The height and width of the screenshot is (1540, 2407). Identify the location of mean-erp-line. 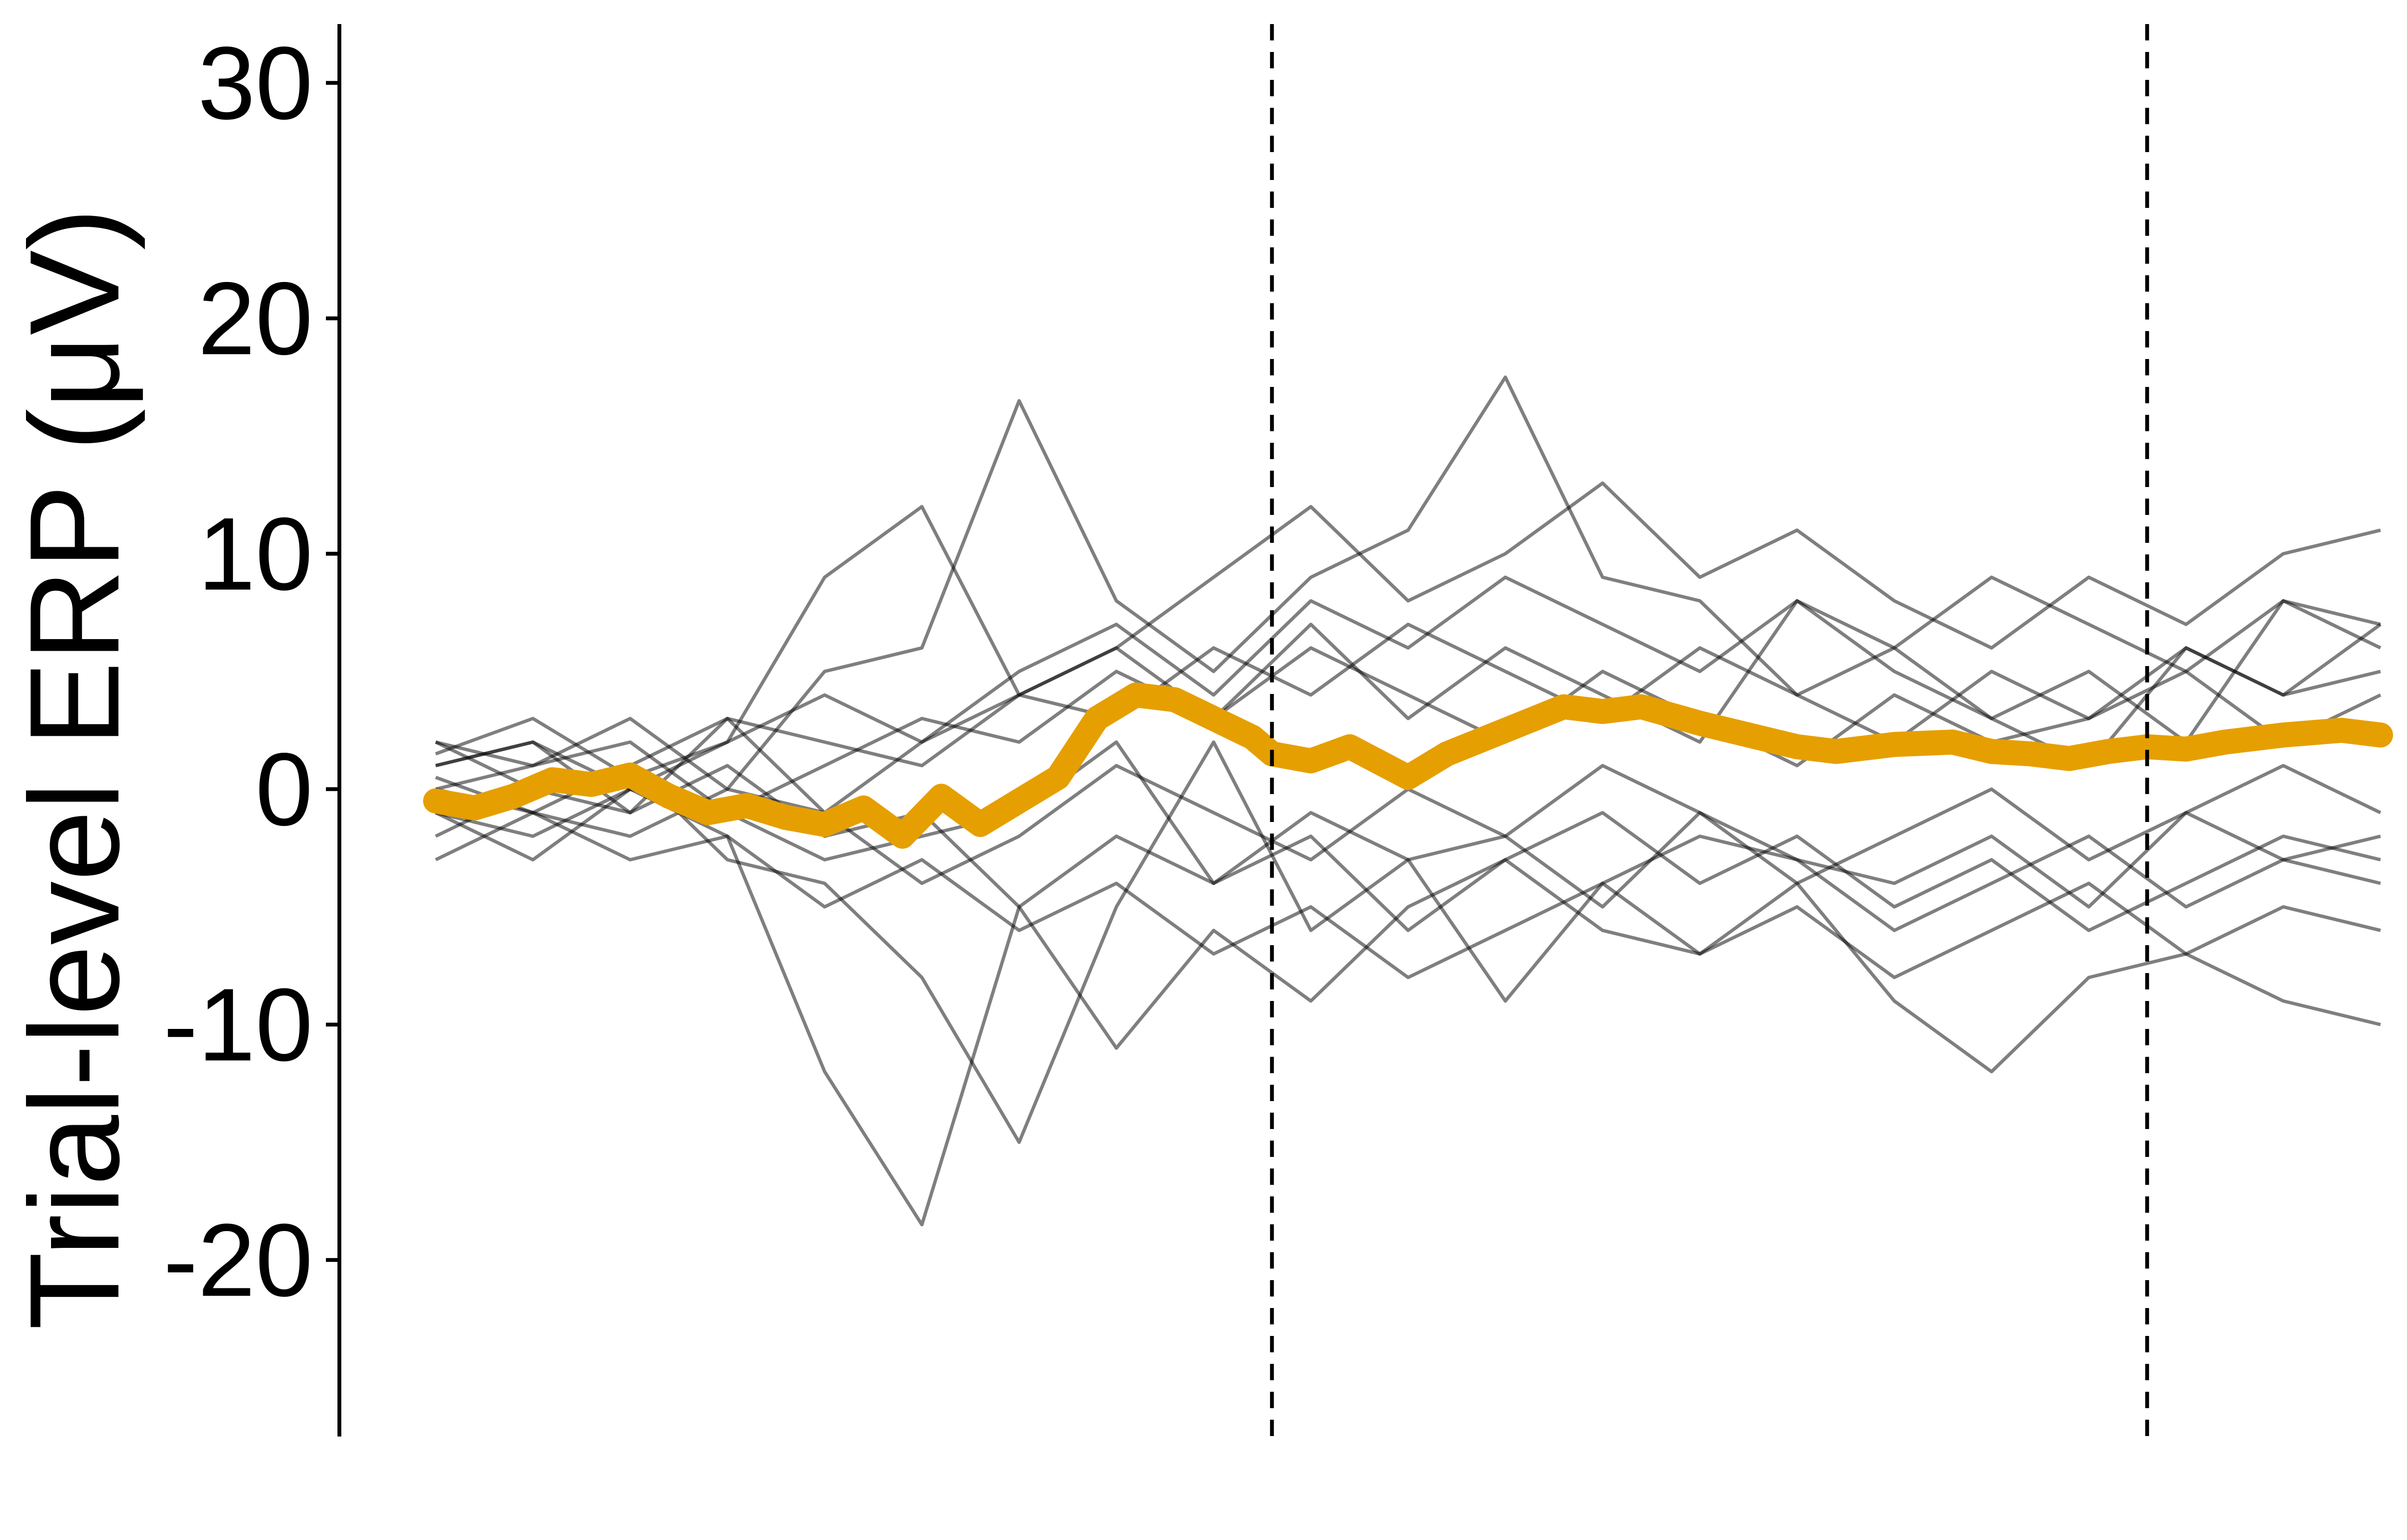
(1408, 765).